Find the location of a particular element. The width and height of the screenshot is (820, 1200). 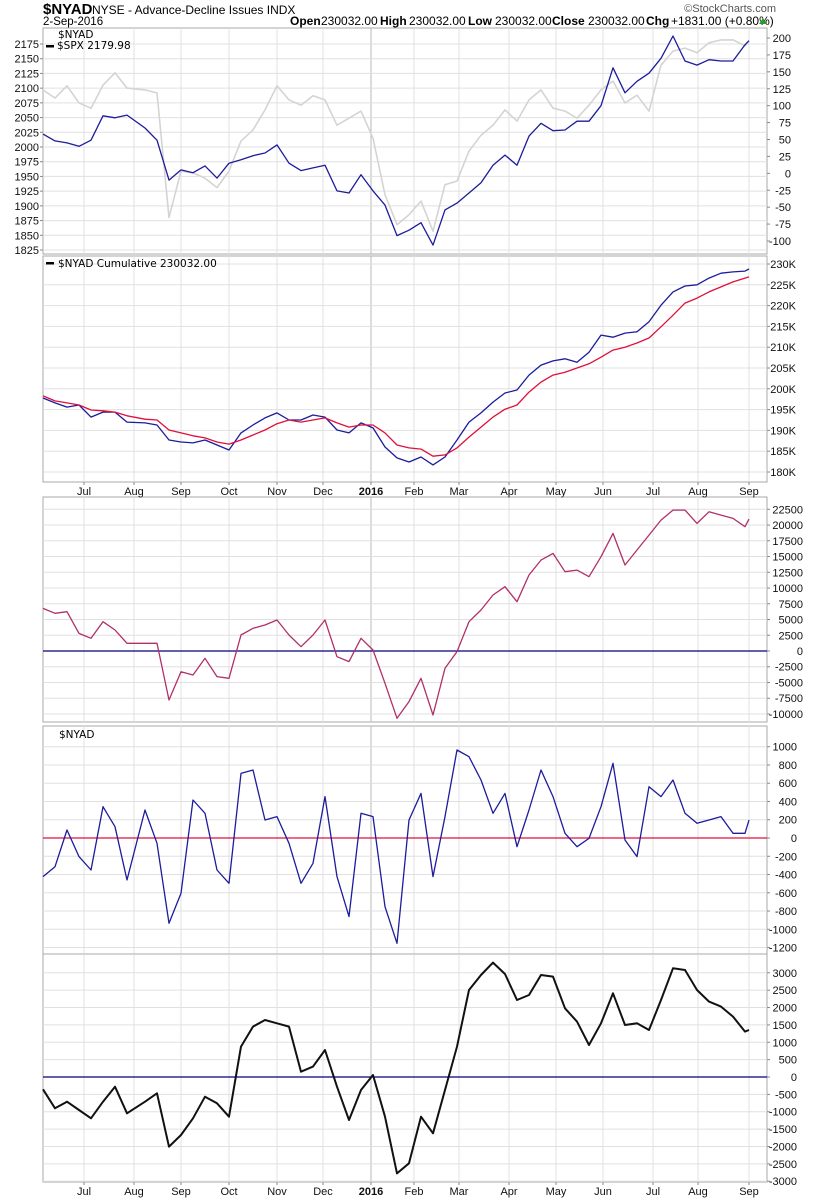

y-tick-label: 1500 is located at coordinates (785, 1026).